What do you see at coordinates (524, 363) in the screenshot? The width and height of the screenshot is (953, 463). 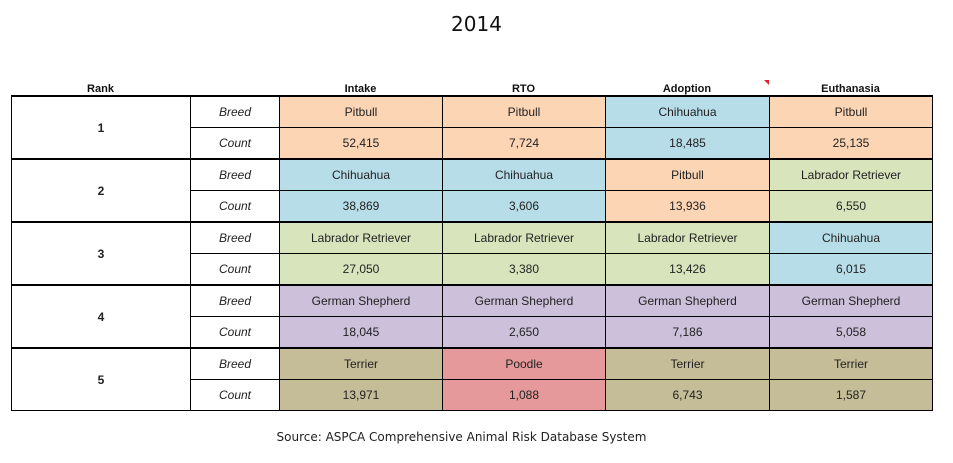 I see `rto-breed-cell: Poodle` at bounding box center [524, 363].